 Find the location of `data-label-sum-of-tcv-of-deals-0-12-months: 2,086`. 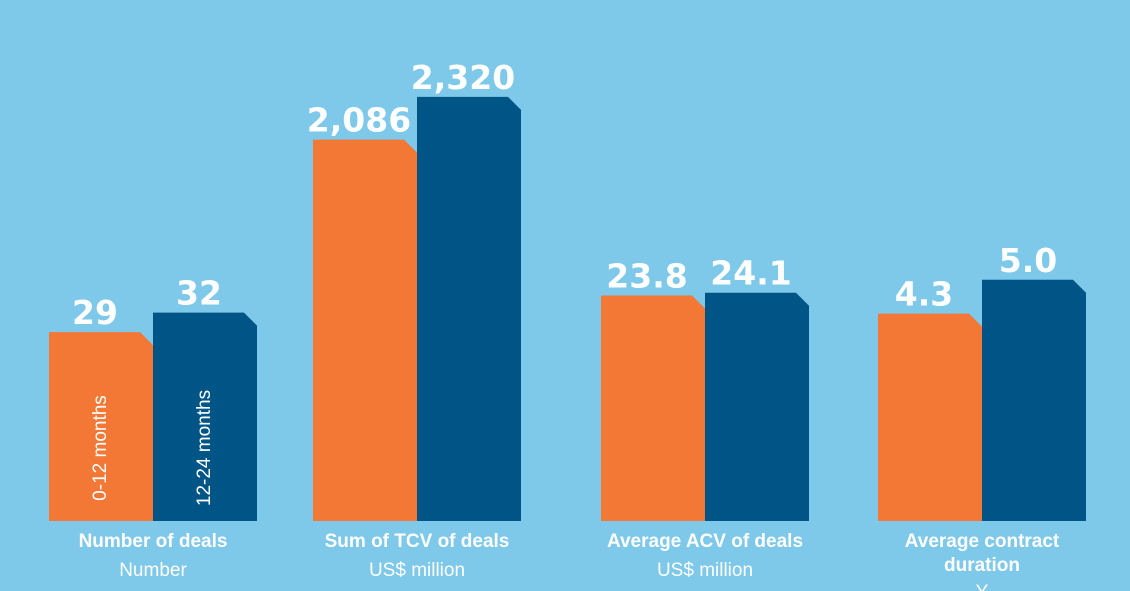

data-label-sum-of-tcv-of-deals-0-12-months: 2,086 is located at coordinates (359, 120).